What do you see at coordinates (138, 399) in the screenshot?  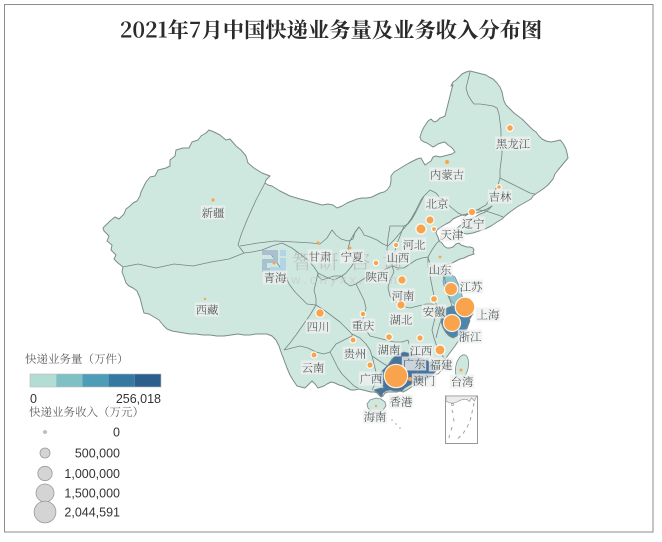 I see `svg-text: 256,018` at bounding box center [138, 399].